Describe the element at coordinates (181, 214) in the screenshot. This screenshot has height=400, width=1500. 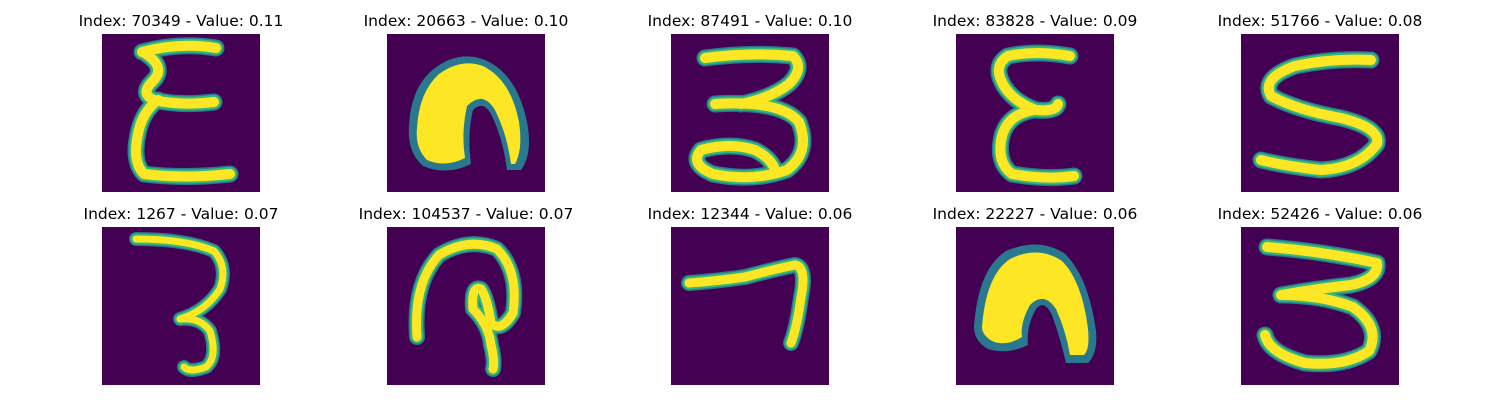
I see `panel-title: Index: 1267 - Value: 0.07` at that location.